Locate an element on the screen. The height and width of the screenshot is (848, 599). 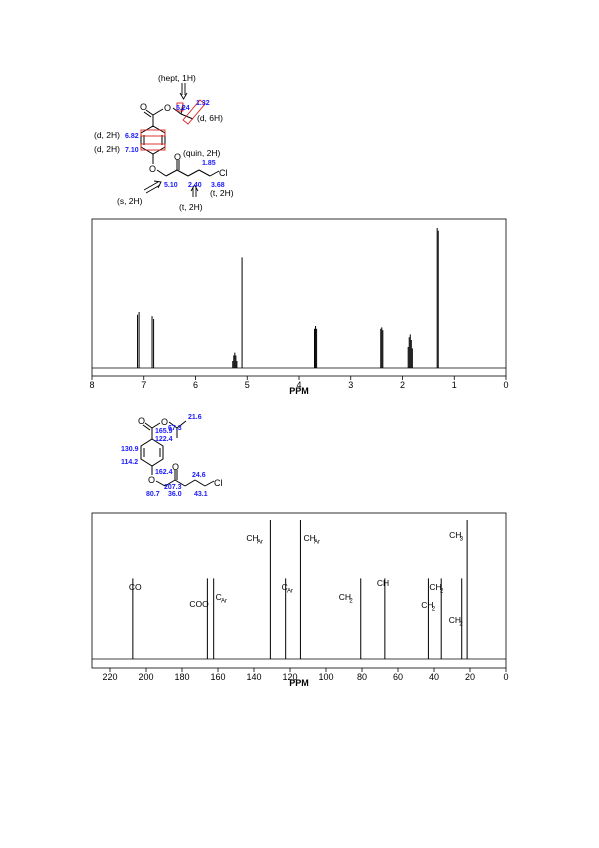
s2h-arrow-head is located at coordinates (157, 184).